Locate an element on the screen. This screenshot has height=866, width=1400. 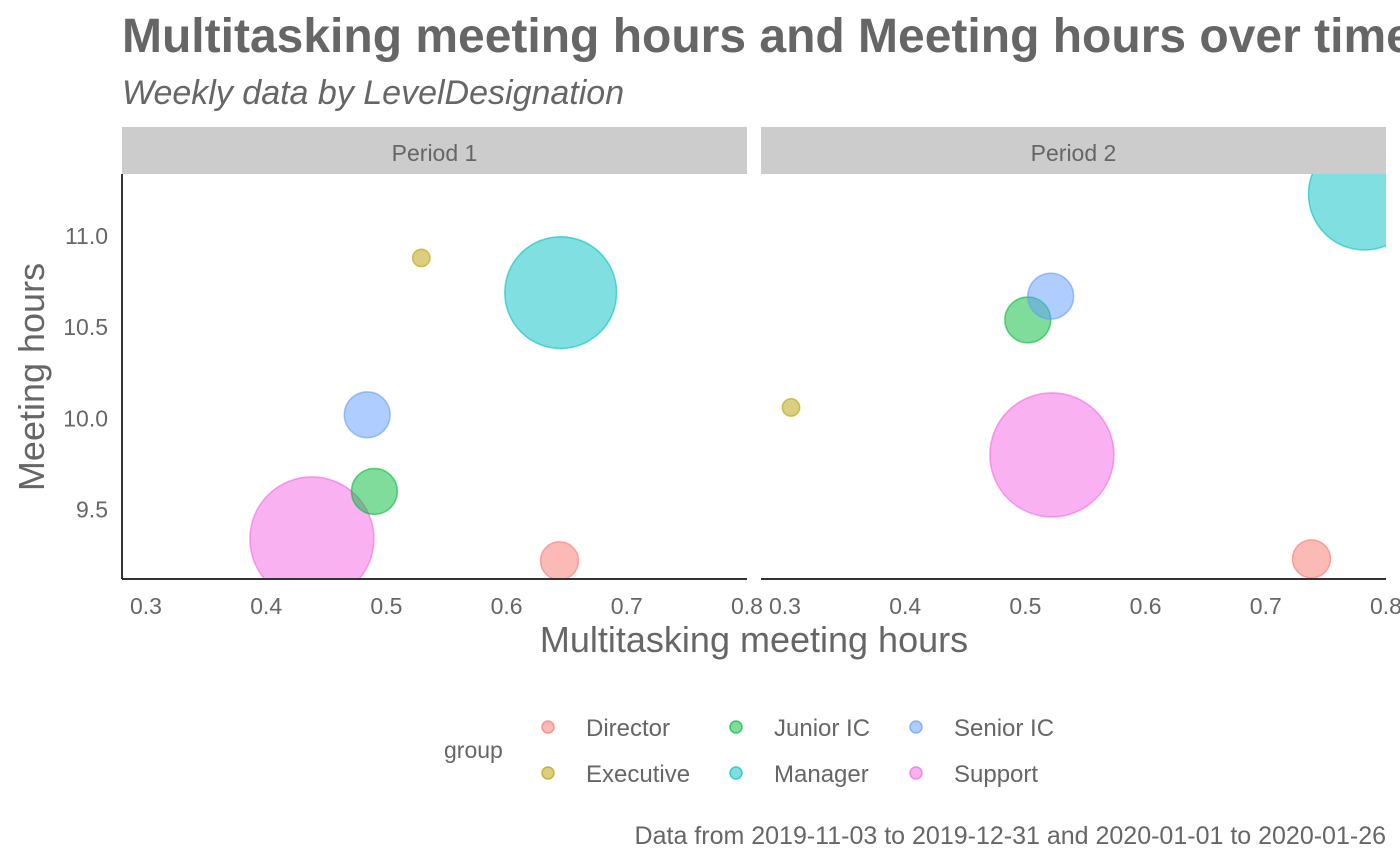
facet-strip-label-1: Period 1 is located at coordinates (435, 153).